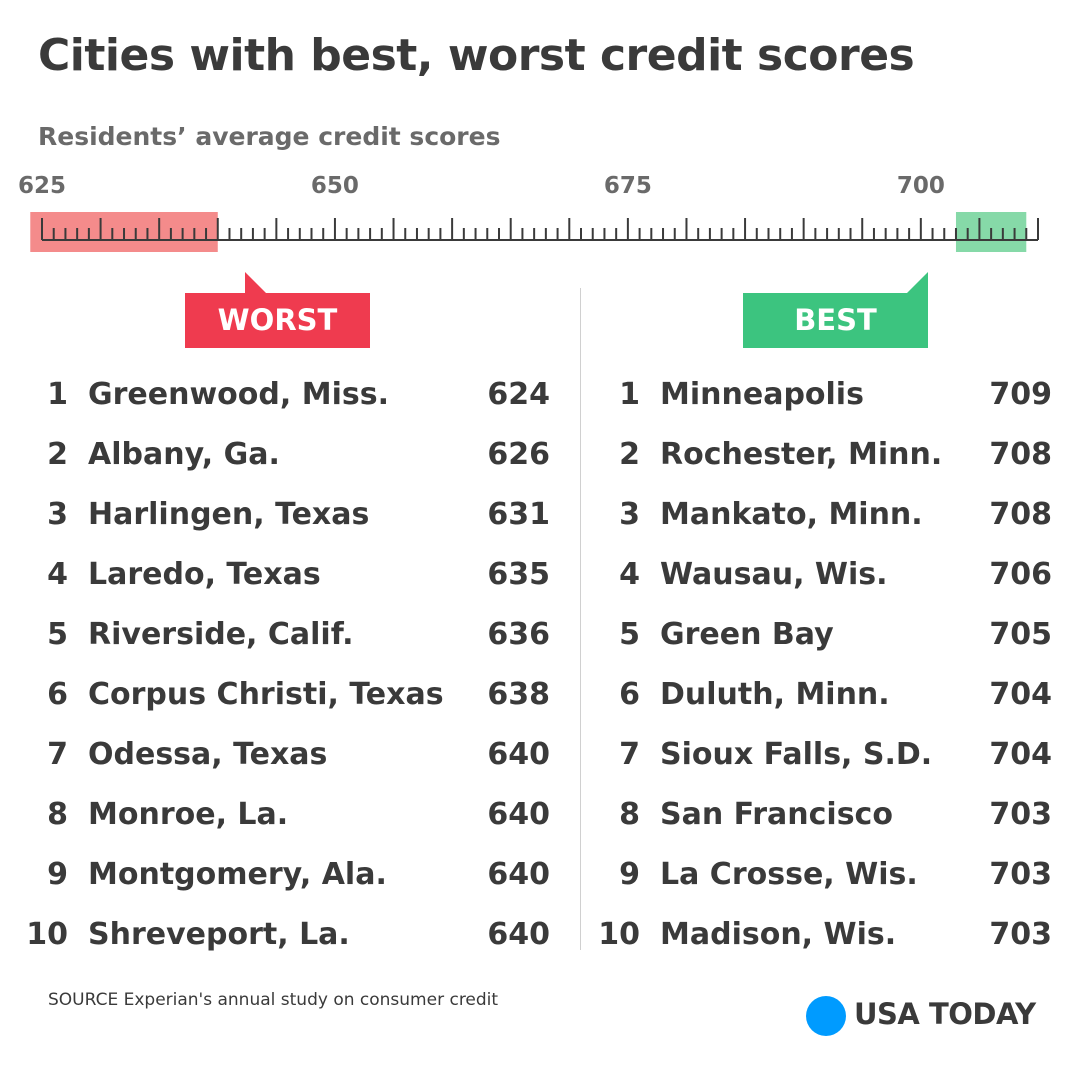 This screenshot has width=1080, height=1080. What do you see at coordinates (518, 514) in the screenshot?
I see `worst-score: 631` at bounding box center [518, 514].